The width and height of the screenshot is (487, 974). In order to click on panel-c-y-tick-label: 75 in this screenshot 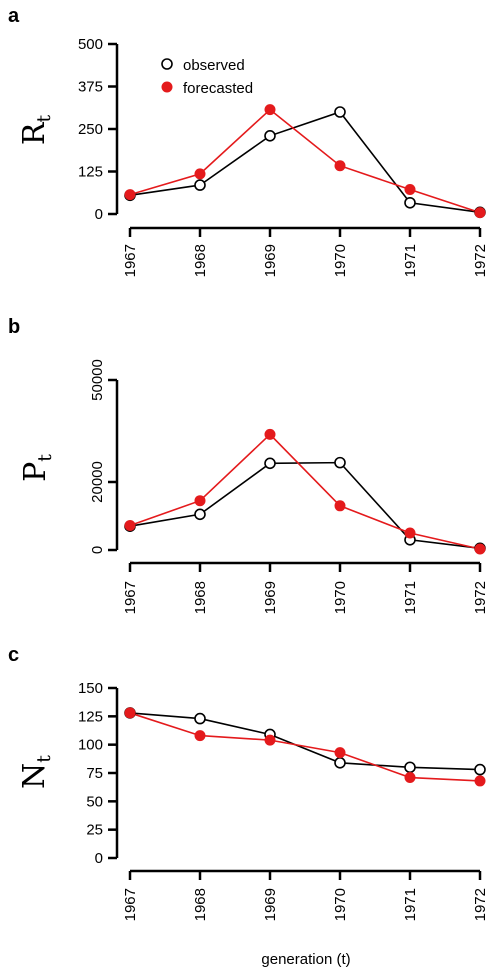, I will do `click(94, 773)`.